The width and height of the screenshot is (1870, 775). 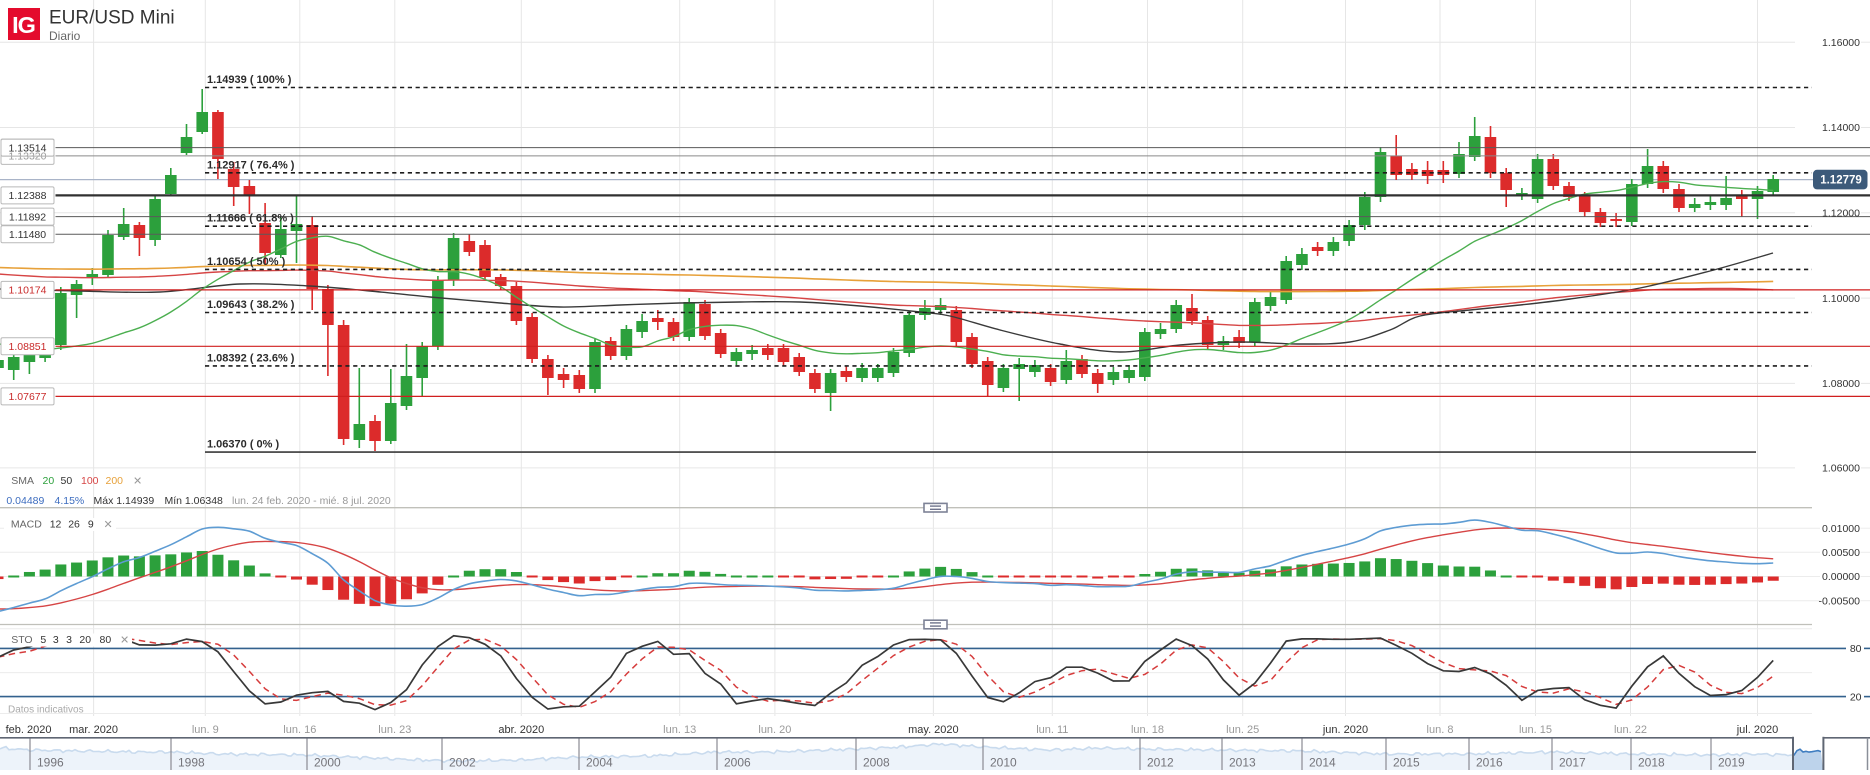 I want to click on svg-text: 2019, so click(x=1731, y=763).